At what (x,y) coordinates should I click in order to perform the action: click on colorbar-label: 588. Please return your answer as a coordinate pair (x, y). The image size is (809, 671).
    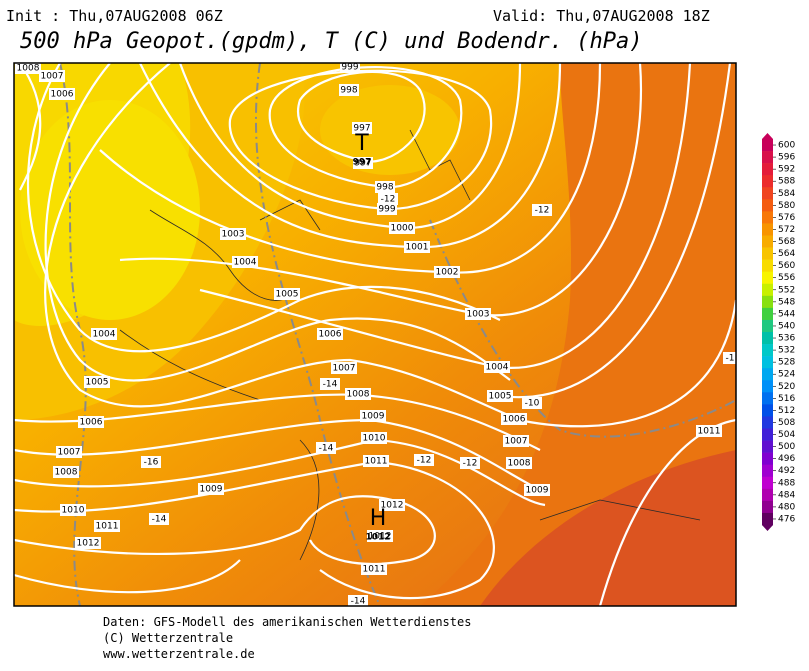
    Looking at the image, I should click on (786, 182).